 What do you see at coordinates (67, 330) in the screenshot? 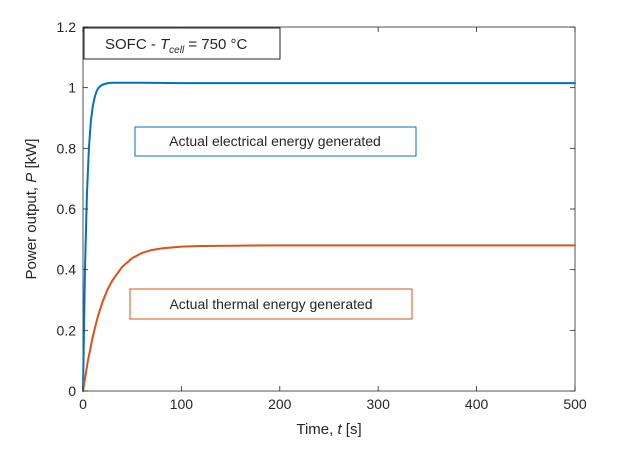
I see `y-tick-label: 0.2` at bounding box center [67, 330].